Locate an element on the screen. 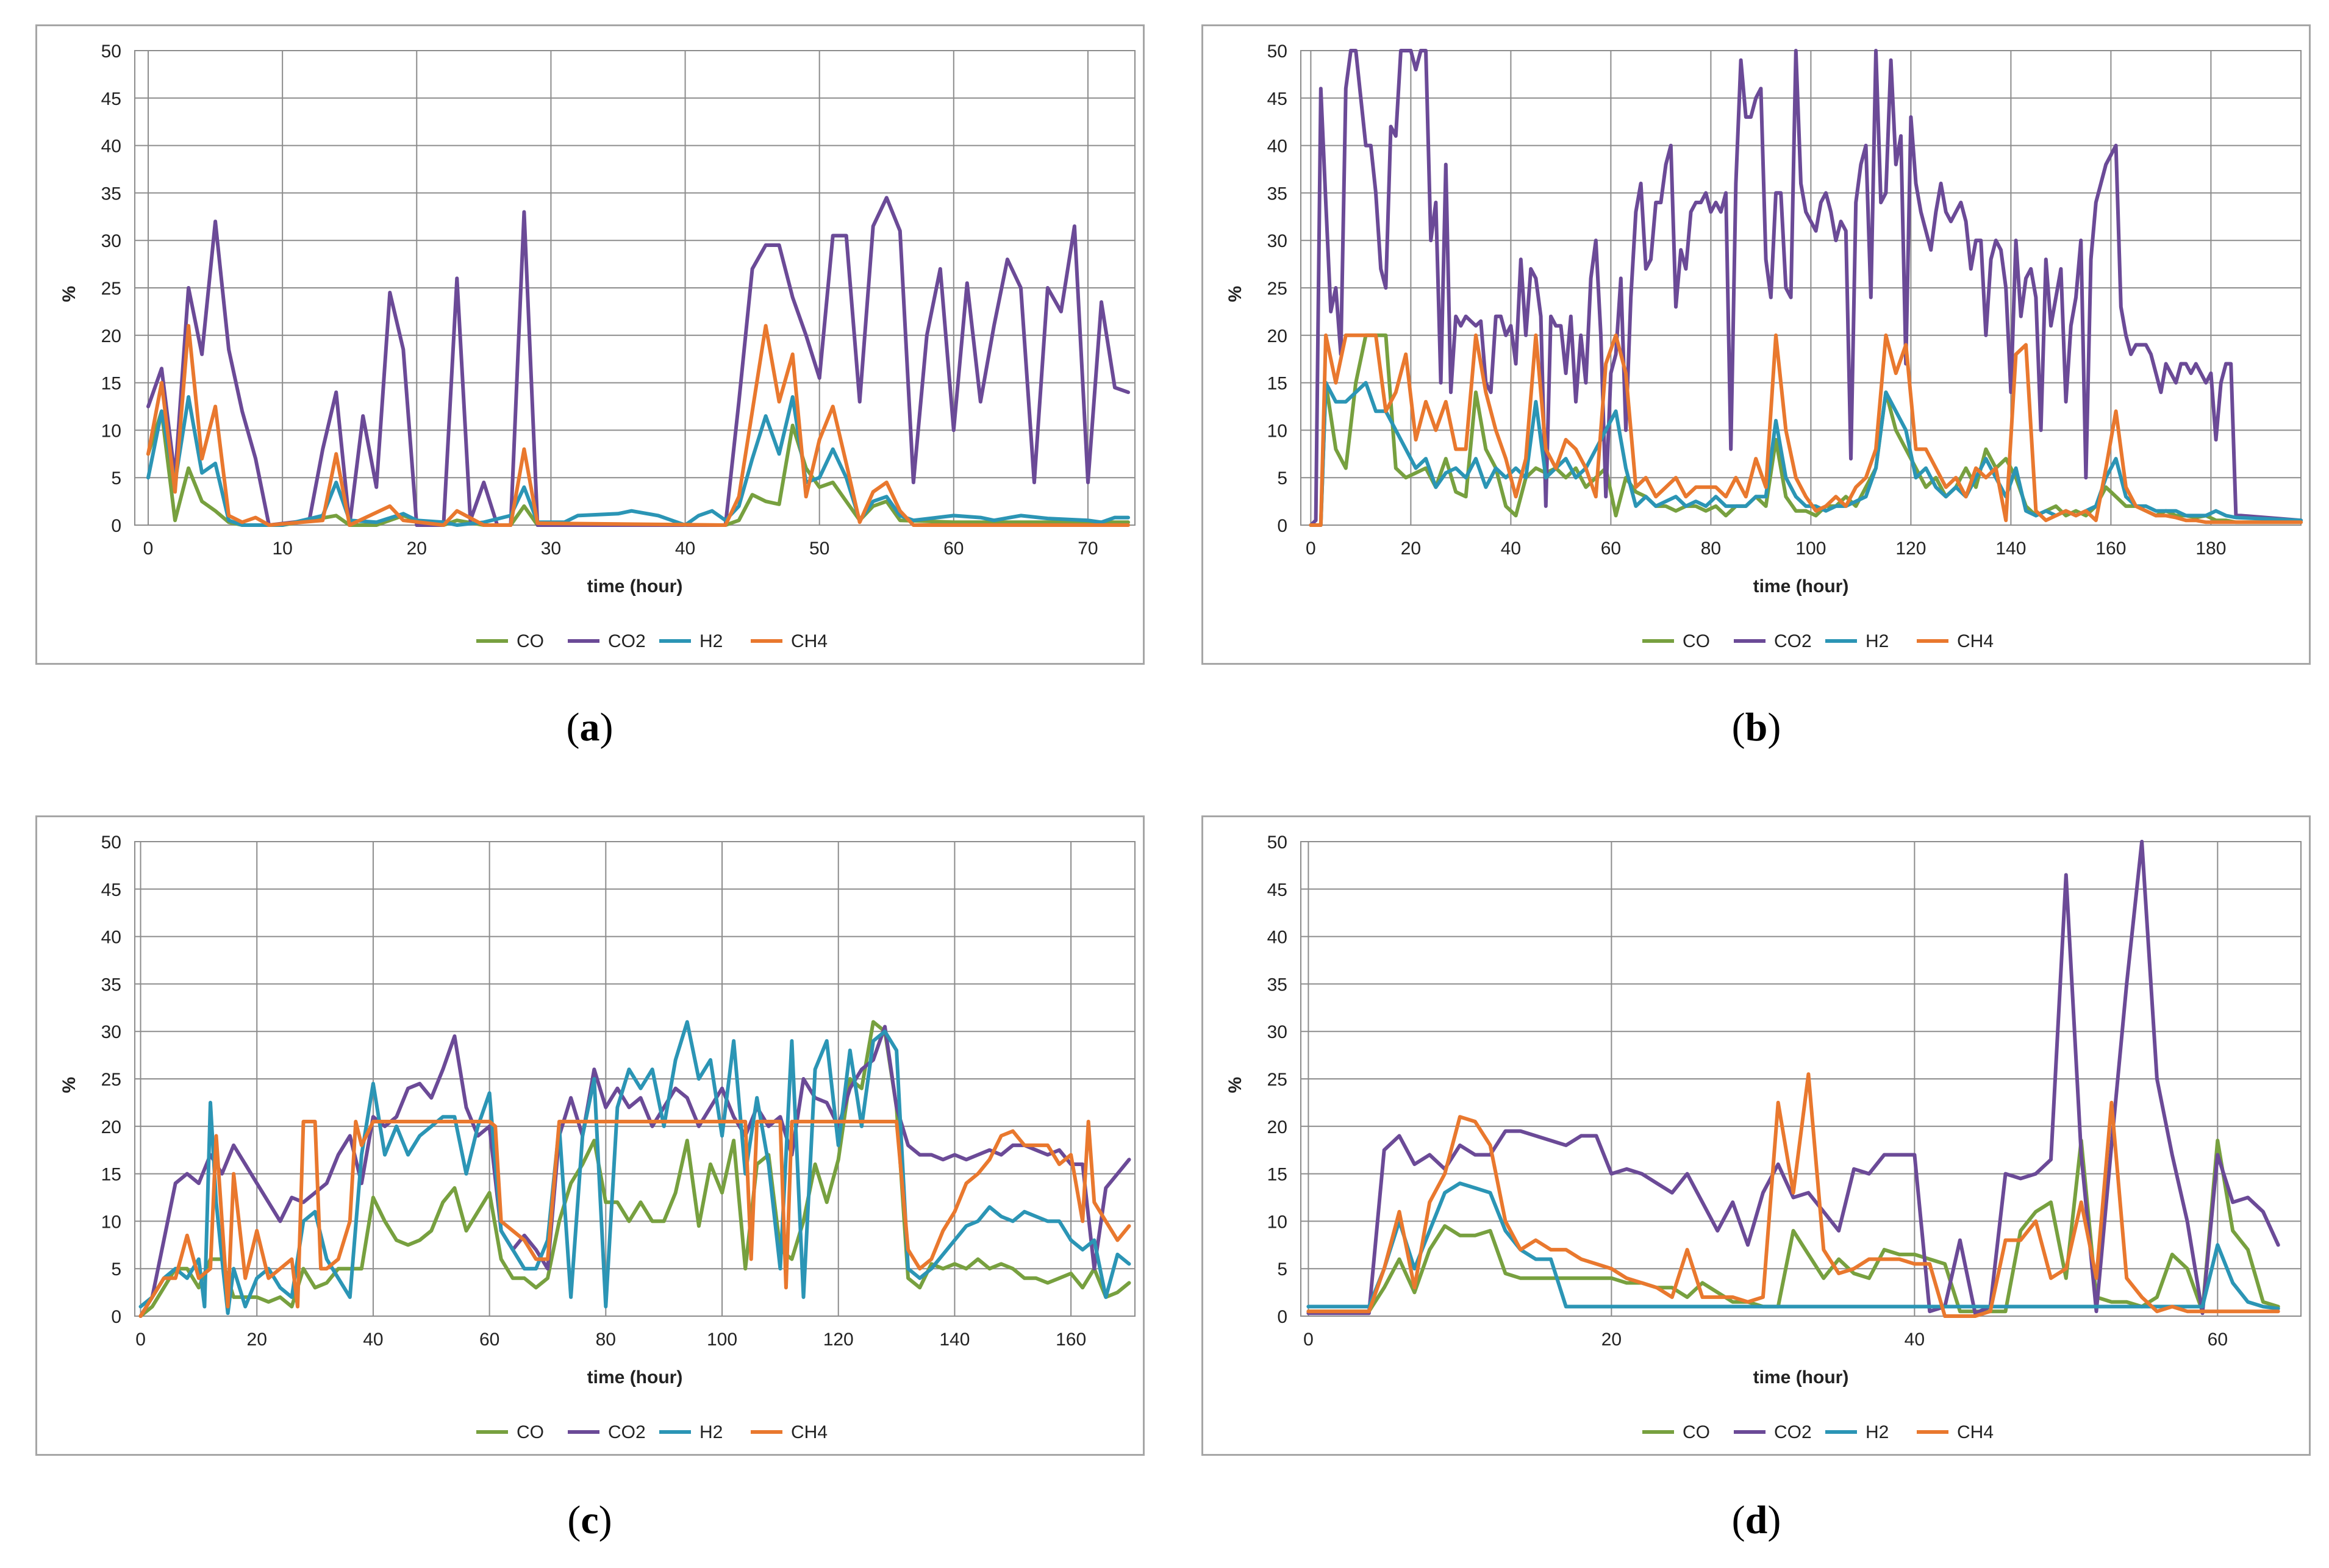 This screenshot has height=1568, width=2329. x-tick-label: 140 is located at coordinates (2010, 549).